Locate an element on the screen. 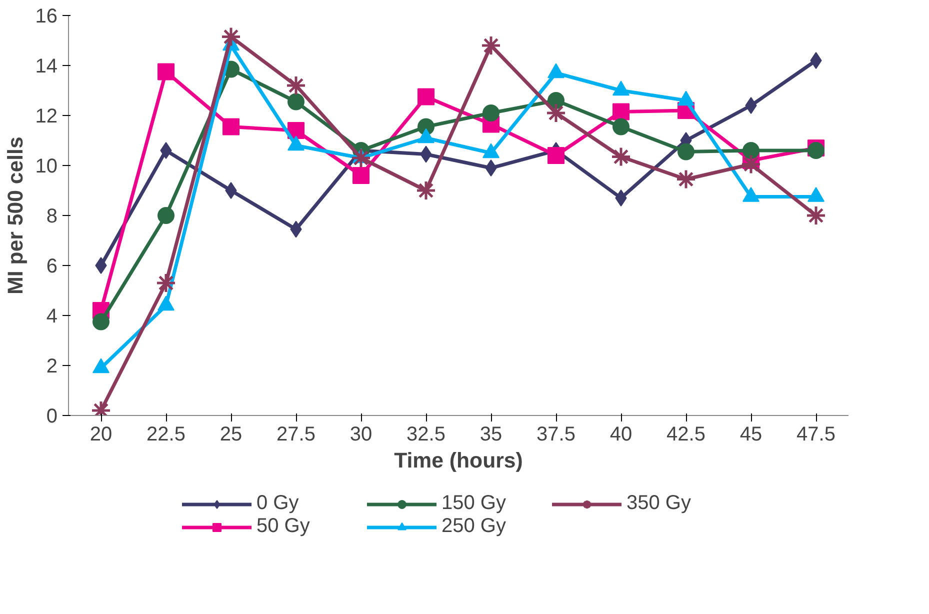  x-tick-label: 22.5 is located at coordinates (166, 435).